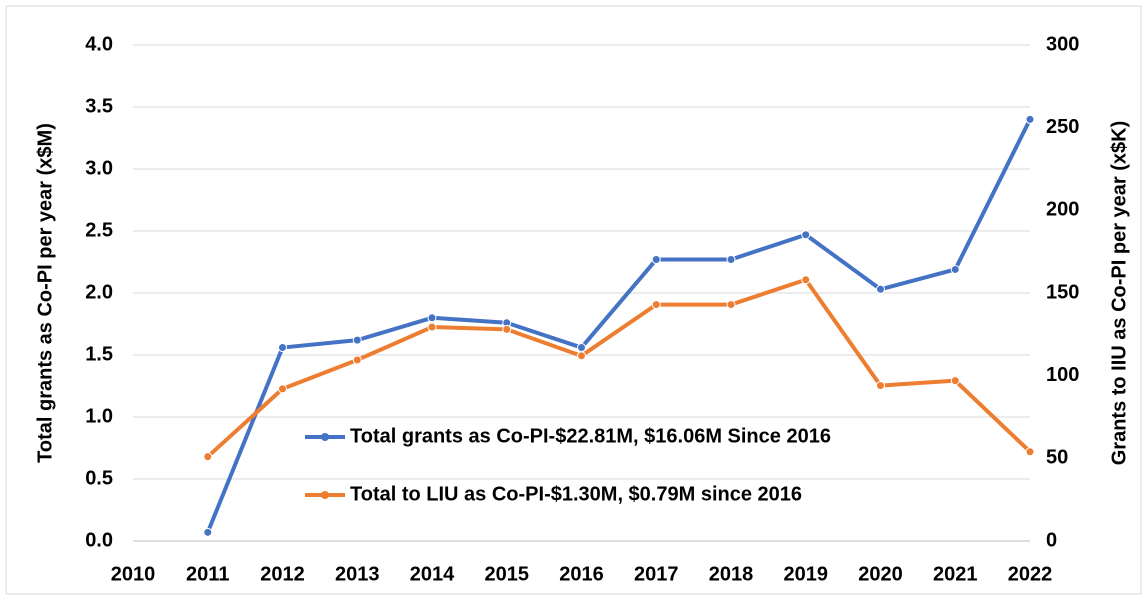 Image resolution: width=1147 pixels, height=605 pixels. What do you see at coordinates (581, 574) in the screenshot?
I see `x-tick-label: 2016` at bounding box center [581, 574].